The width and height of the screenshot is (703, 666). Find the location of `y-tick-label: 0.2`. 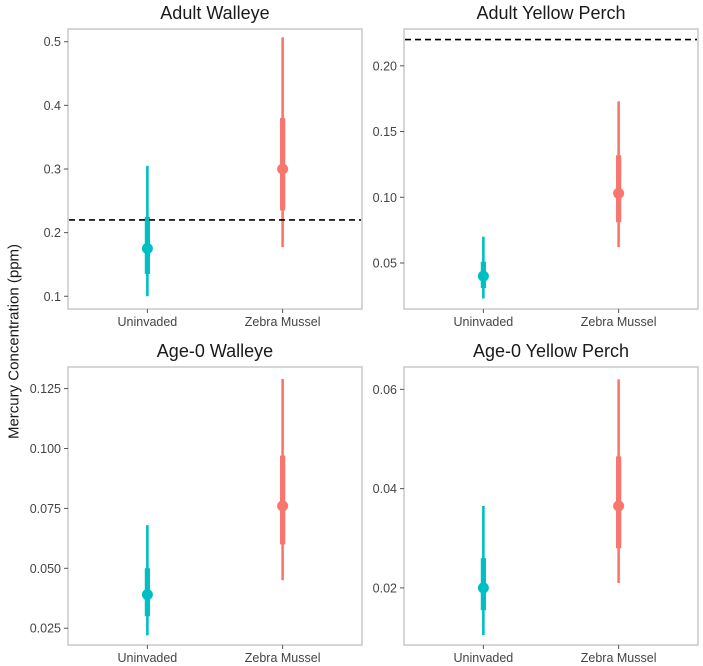

y-tick-label: 0.2 is located at coordinates (52, 233).